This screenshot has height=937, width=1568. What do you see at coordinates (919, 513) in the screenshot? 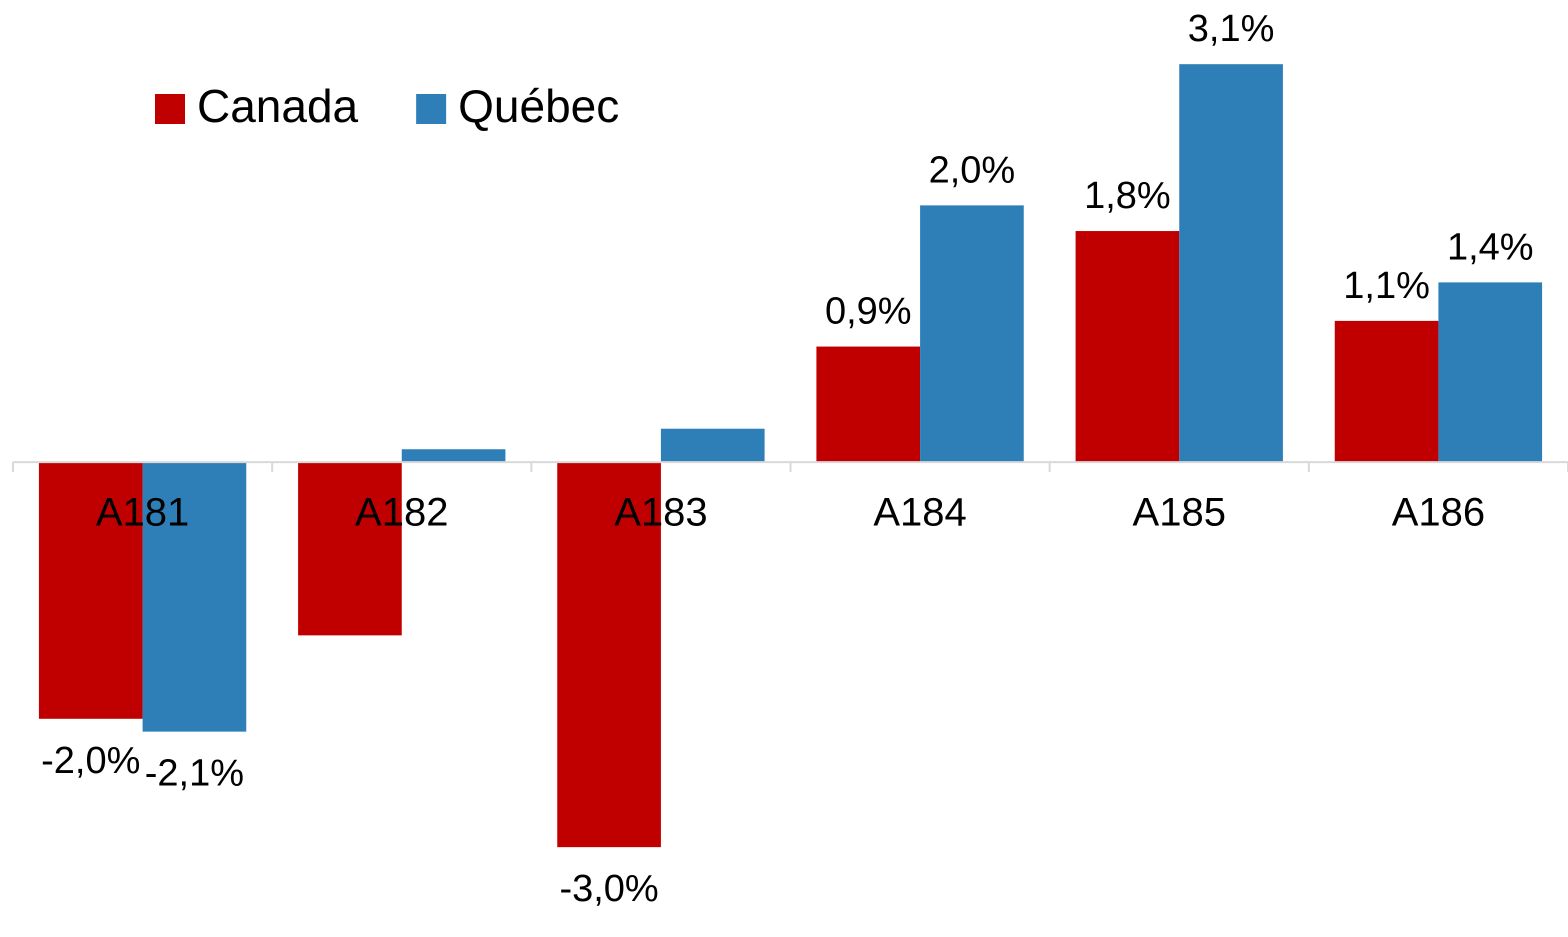
I see `x-tick-label: A184` at bounding box center [919, 513].